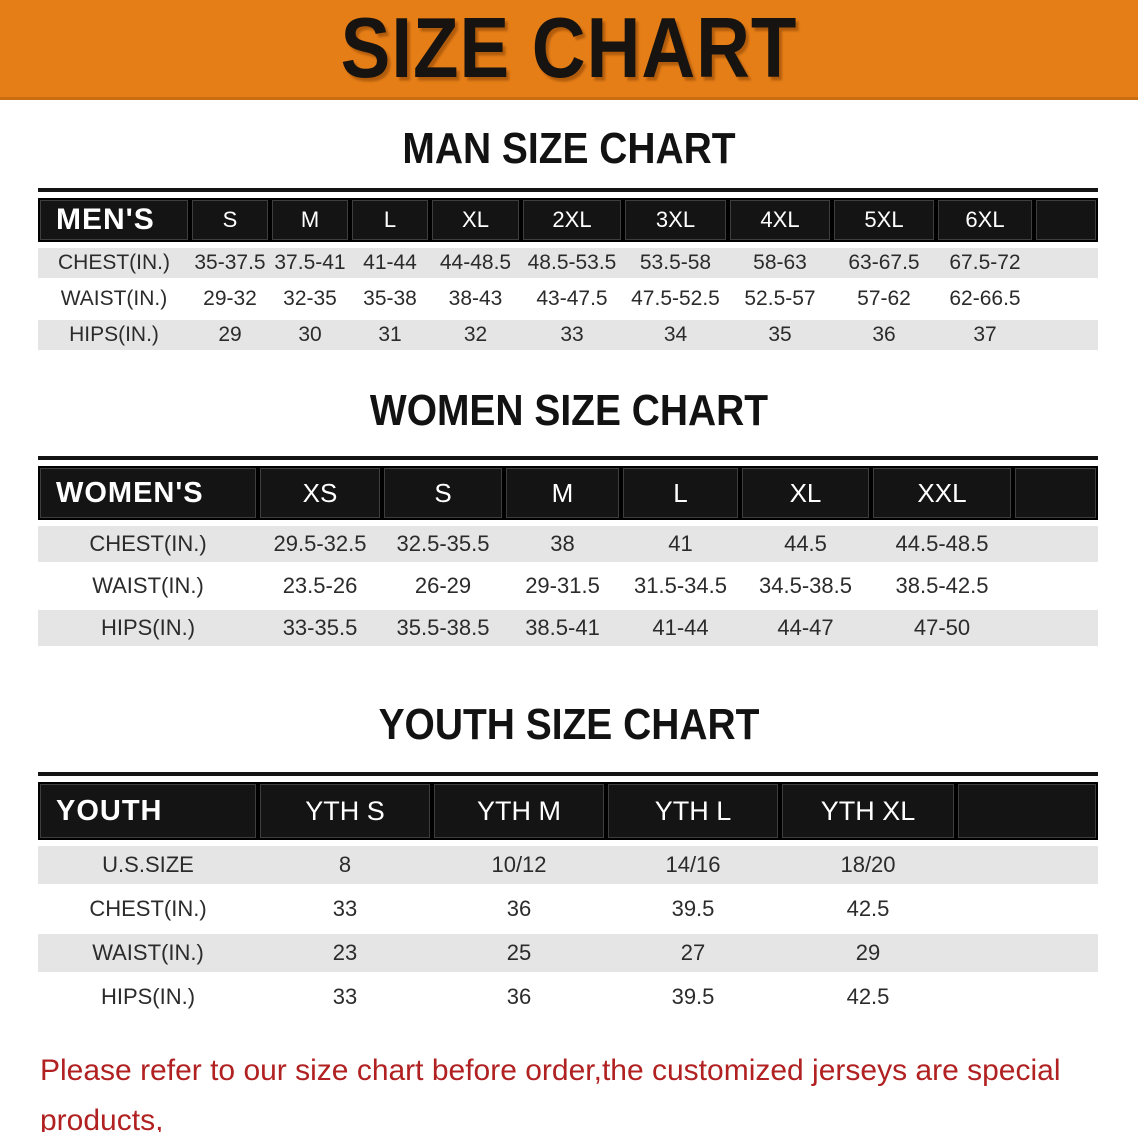 This screenshot has height=1132, width=1138. What do you see at coordinates (230, 220) in the screenshot?
I see `size-header: S` at bounding box center [230, 220].